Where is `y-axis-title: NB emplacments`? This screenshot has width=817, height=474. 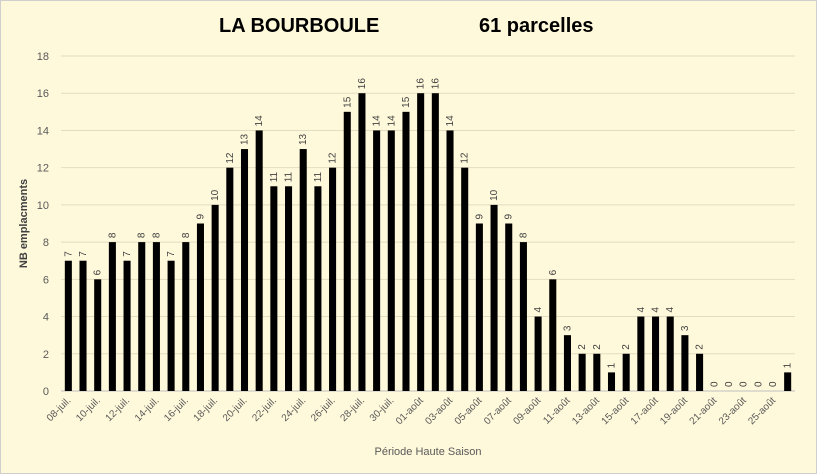 y-axis-title: NB emplacments is located at coordinates (24, 223).